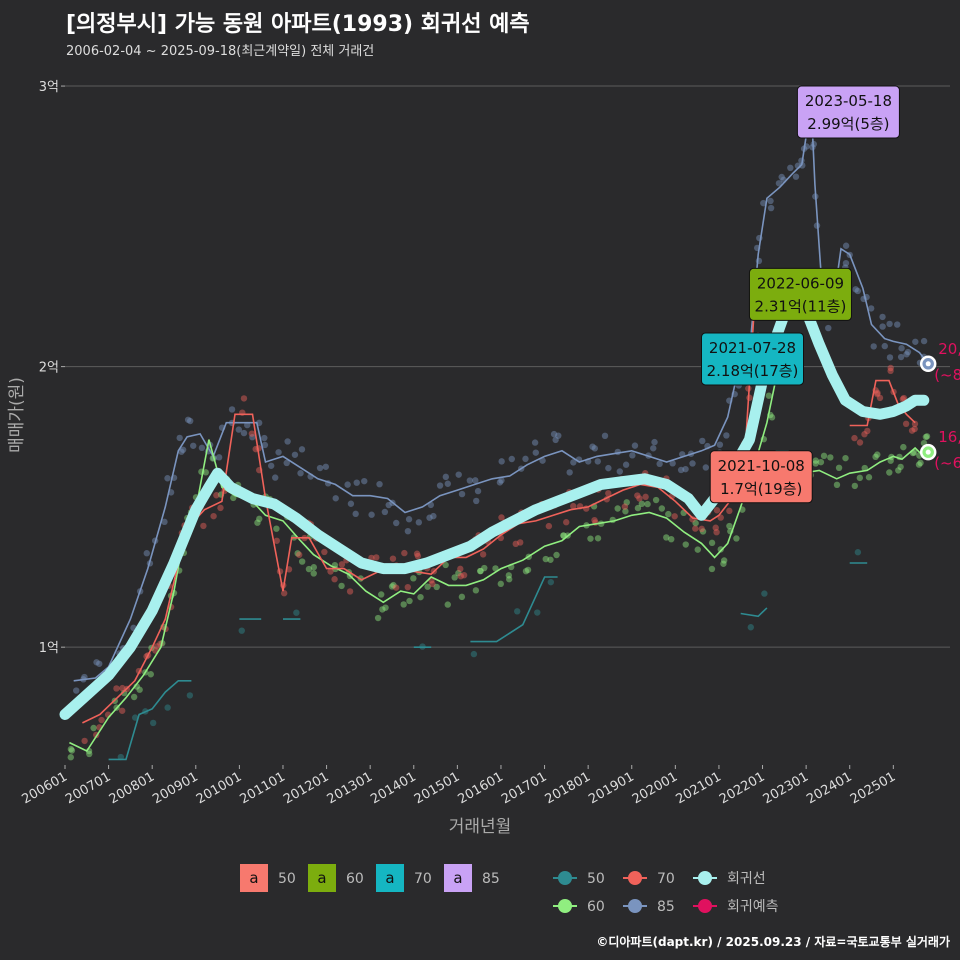  What do you see at coordinates (457, 878) in the screenshot?
I see `legend-swatch-letter: a` at bounding box center [457, 878].